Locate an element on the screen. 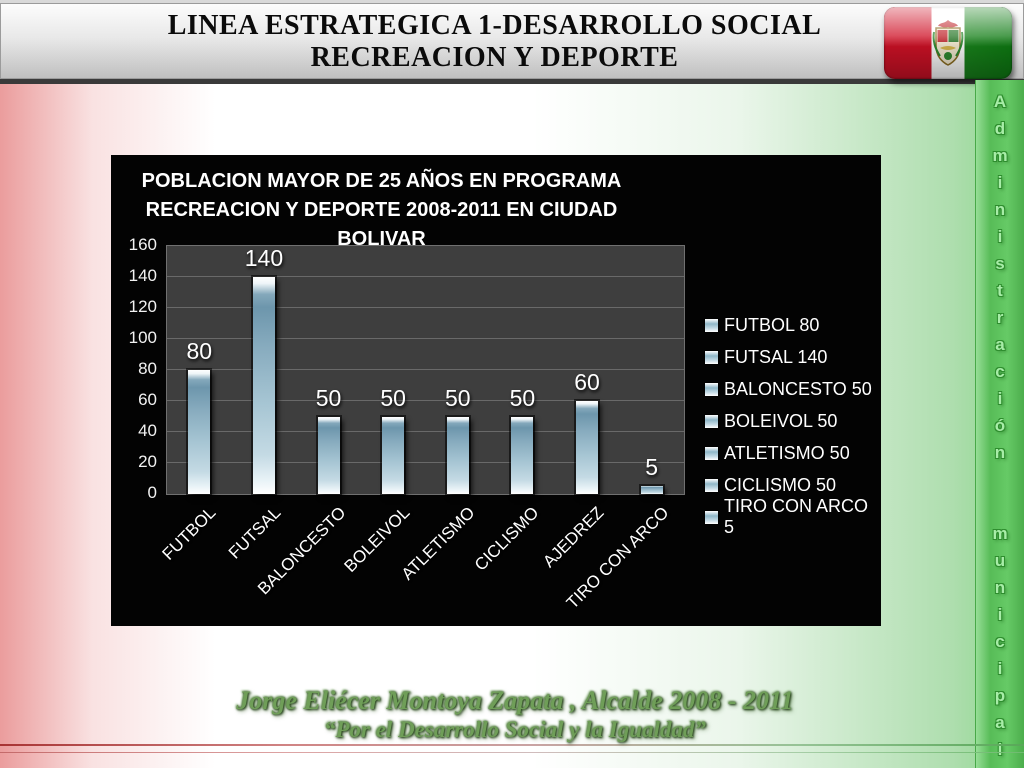 This screenshot has width=1024, height=768. sidebar-letter: u is located at coordinates (1000, 560).